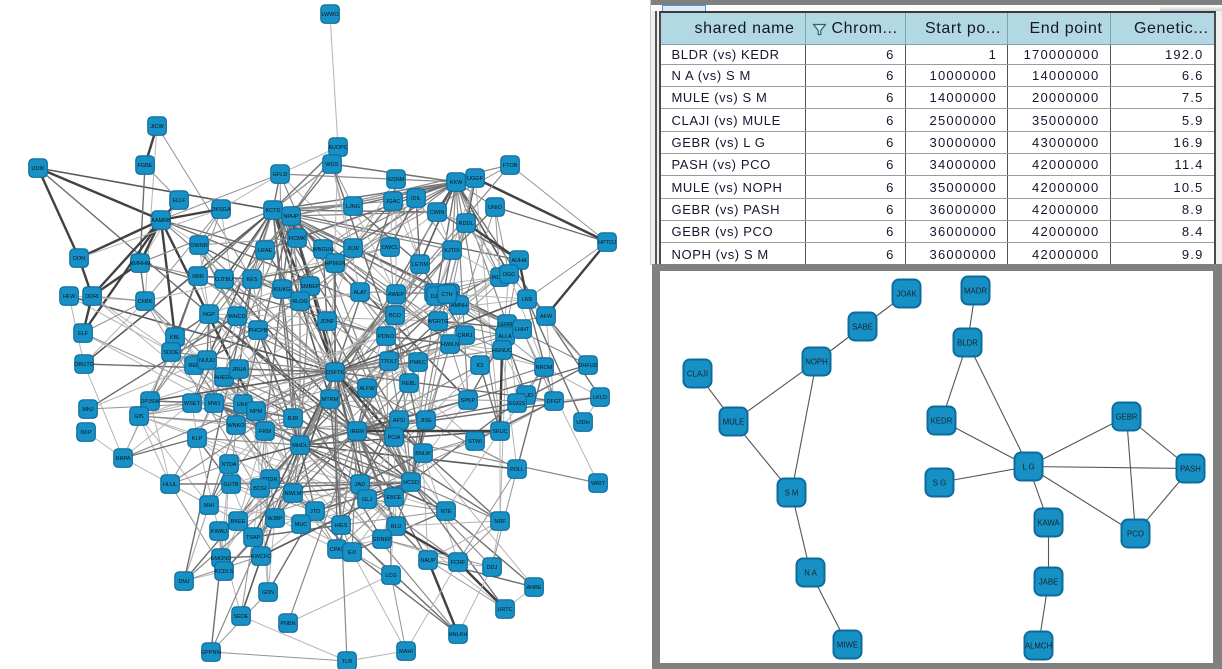 The height and width of the screenshot is (669, 1222). Describe the element at coordinates (281, 290) in the screenshot. I see `svg-text: KIUKG` at that location.